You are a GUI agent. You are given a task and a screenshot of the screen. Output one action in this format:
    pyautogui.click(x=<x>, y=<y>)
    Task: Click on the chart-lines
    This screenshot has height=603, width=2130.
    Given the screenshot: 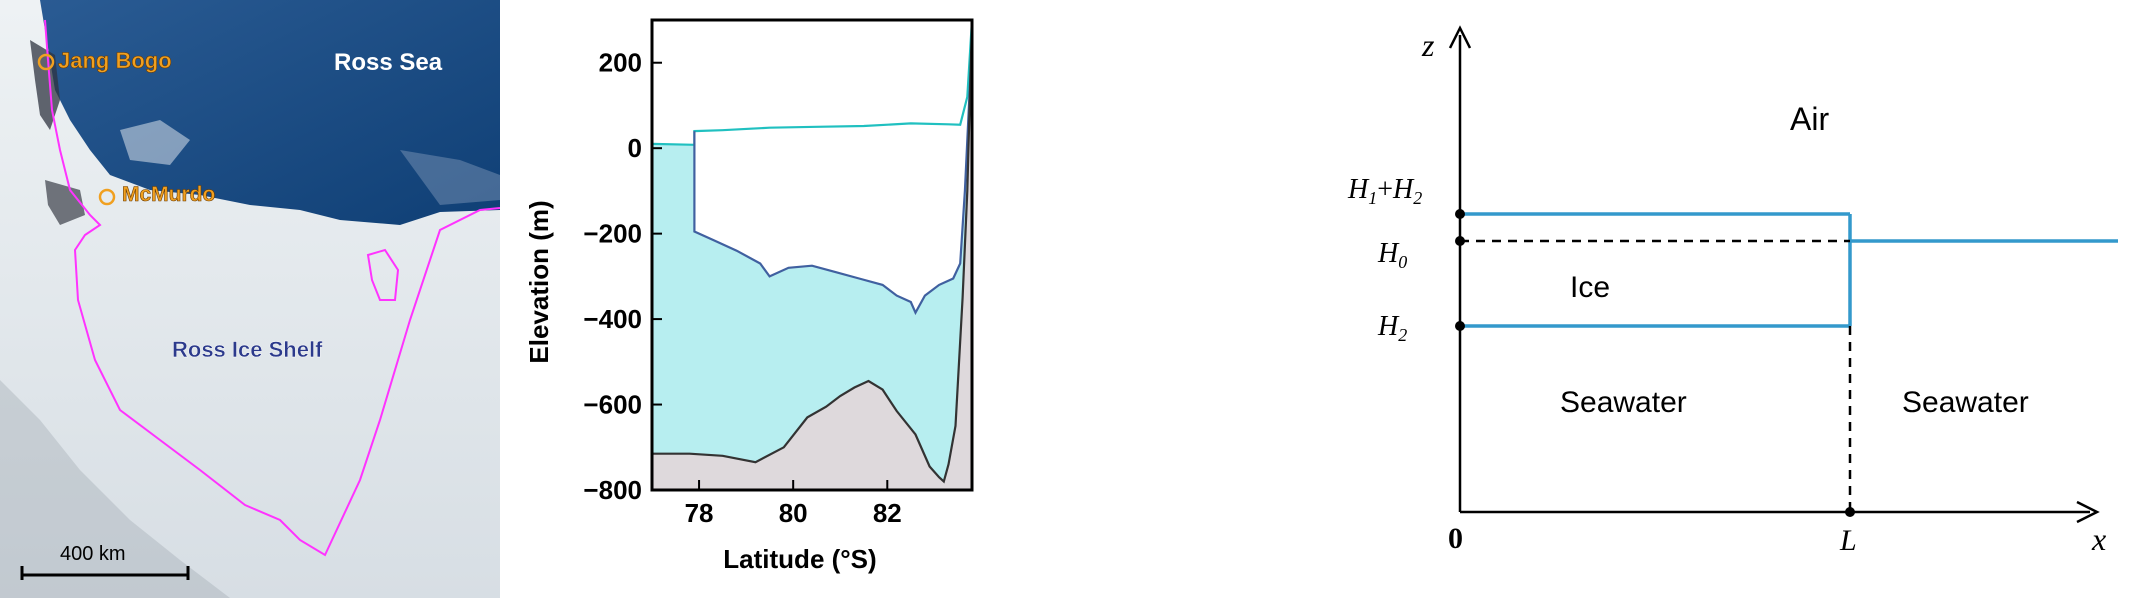 What is the action you would take?
    pyautogui.click(x=812, y=251)
    